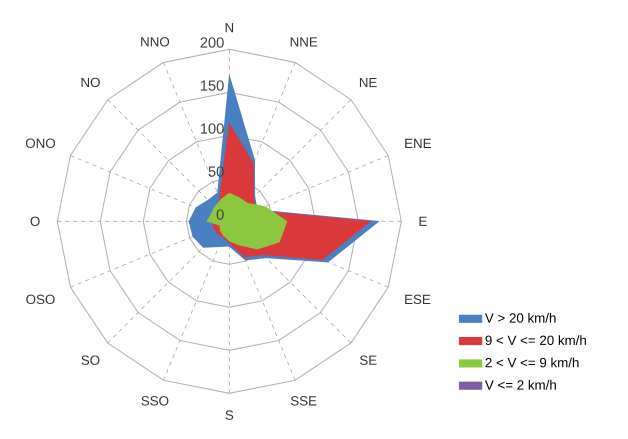 The height and width of the screenshot is (439, 628). What do you see at coordinates (212, 129) in the screenshot?
I see `y-tick-label: 100` at bounding box center [212, 129].